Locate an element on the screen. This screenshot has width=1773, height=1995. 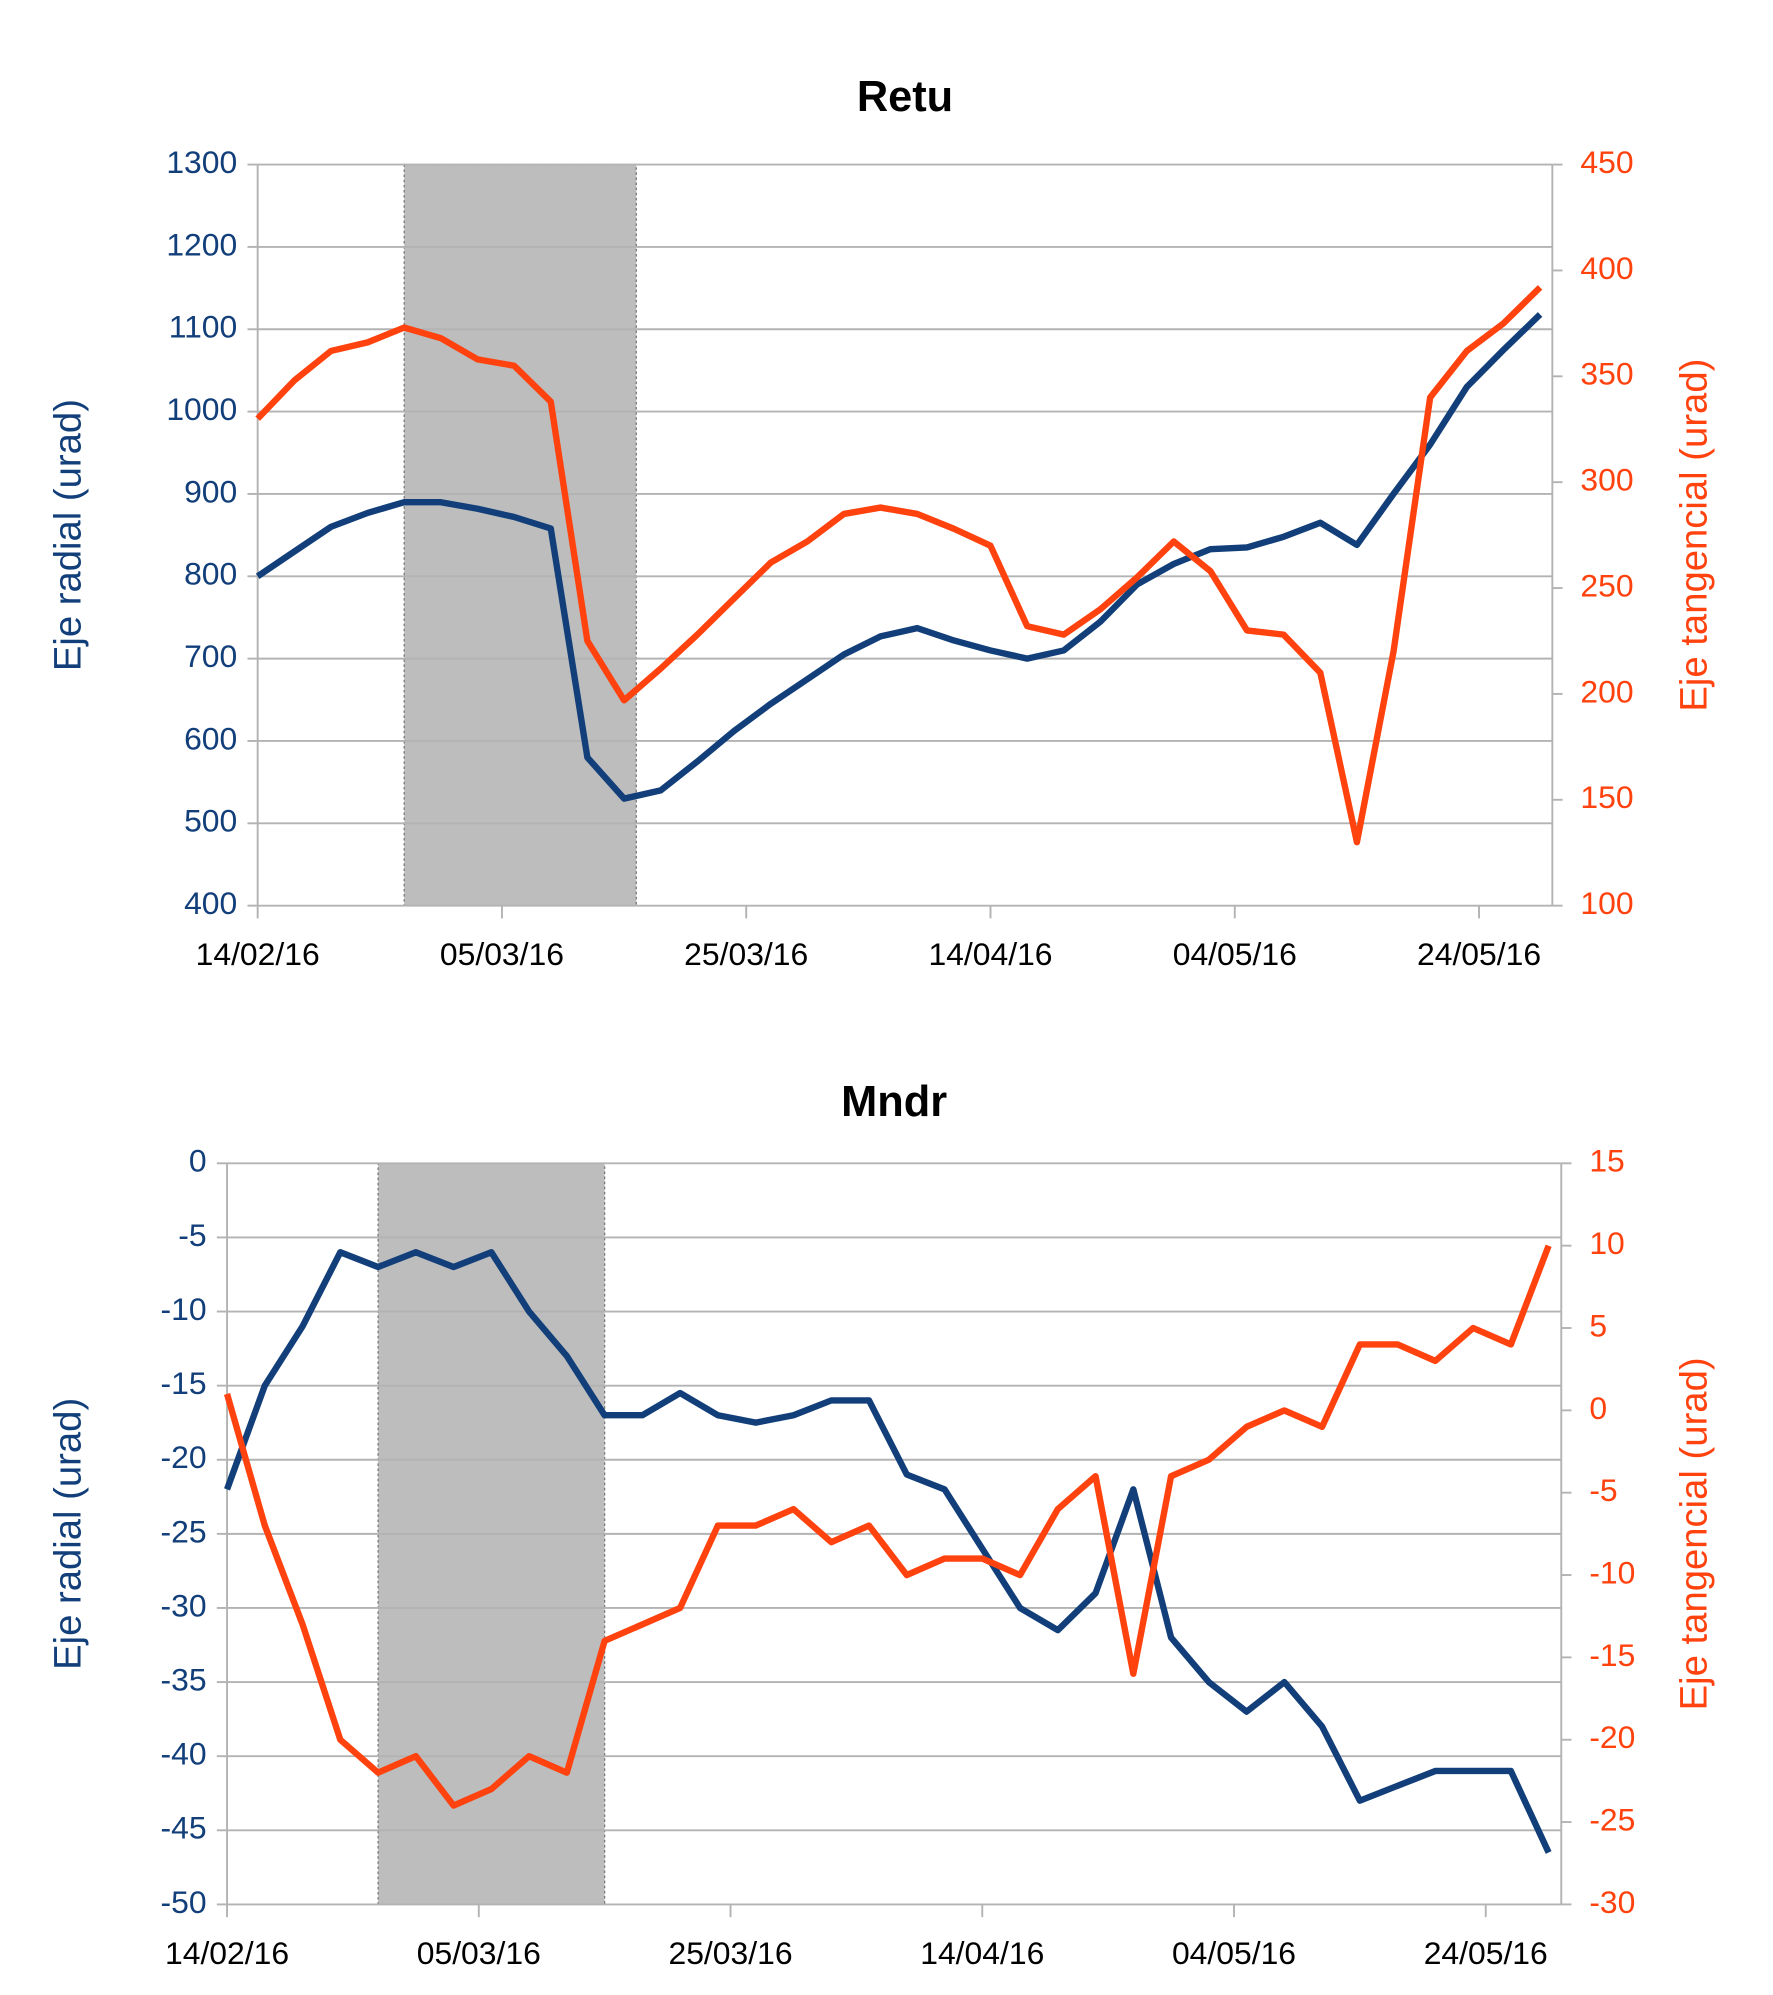
y2-tick-label: -15 is located at coordinates (1612, 1655).